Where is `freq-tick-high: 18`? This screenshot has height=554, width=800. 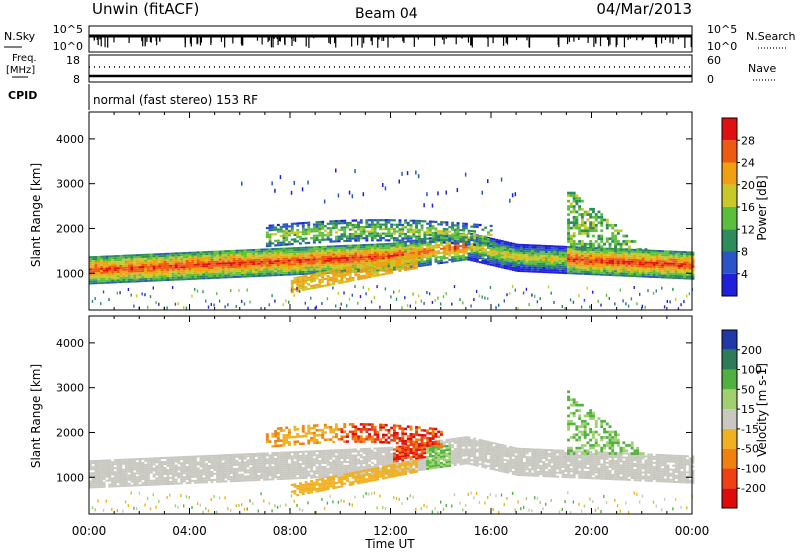
freq-tick-high: 18 is located at coordinates (73, 60).